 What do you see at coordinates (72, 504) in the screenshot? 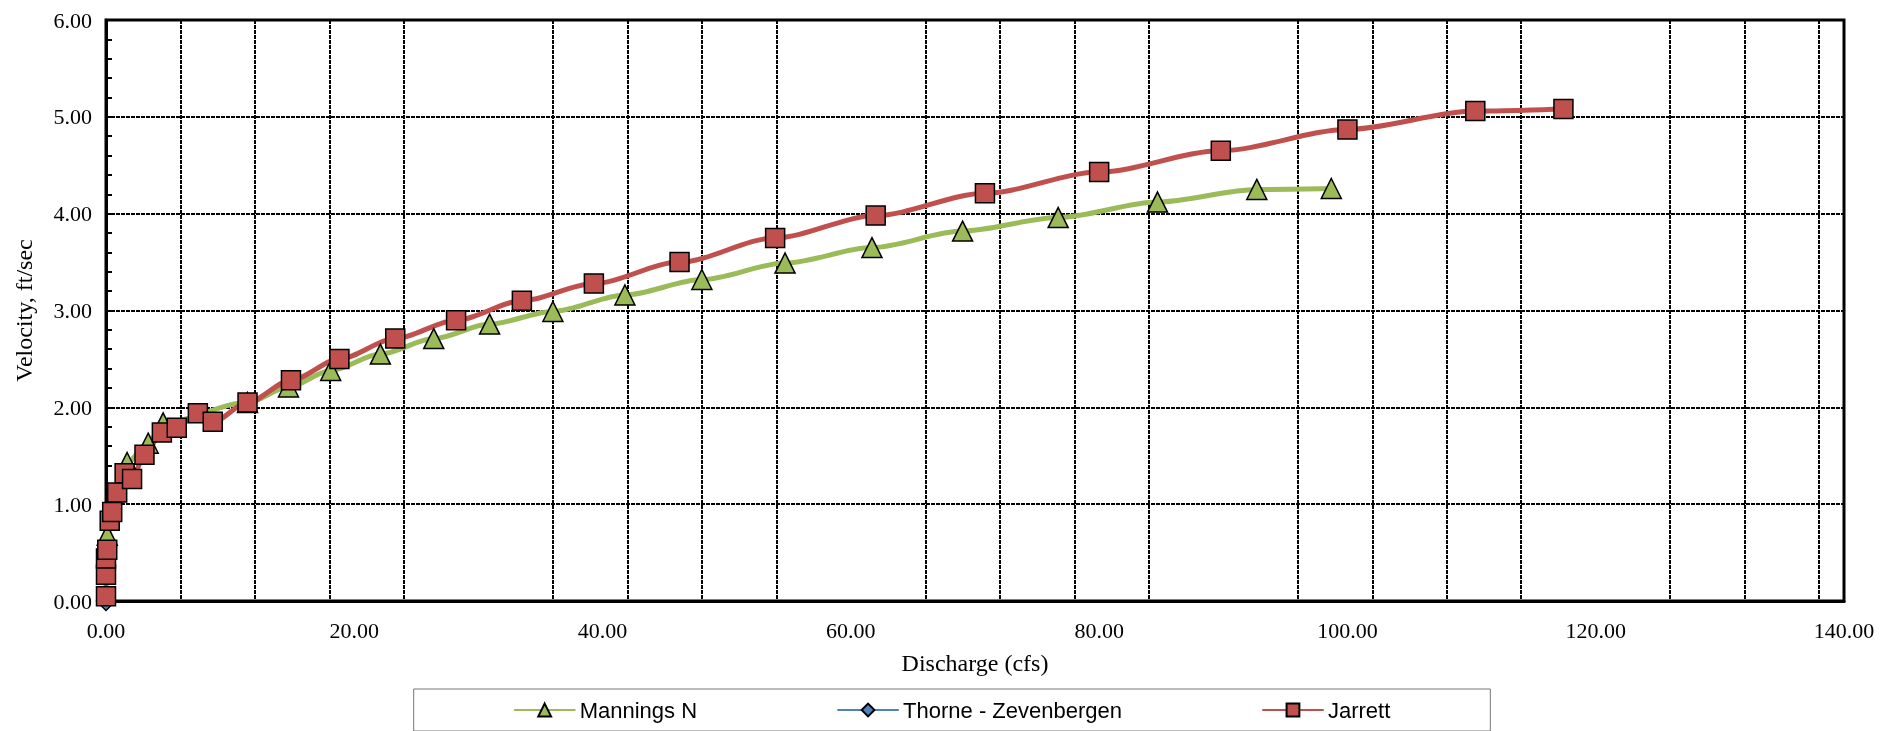
I see `y-tick-label: 1.00` at bounding box center [72, 504].